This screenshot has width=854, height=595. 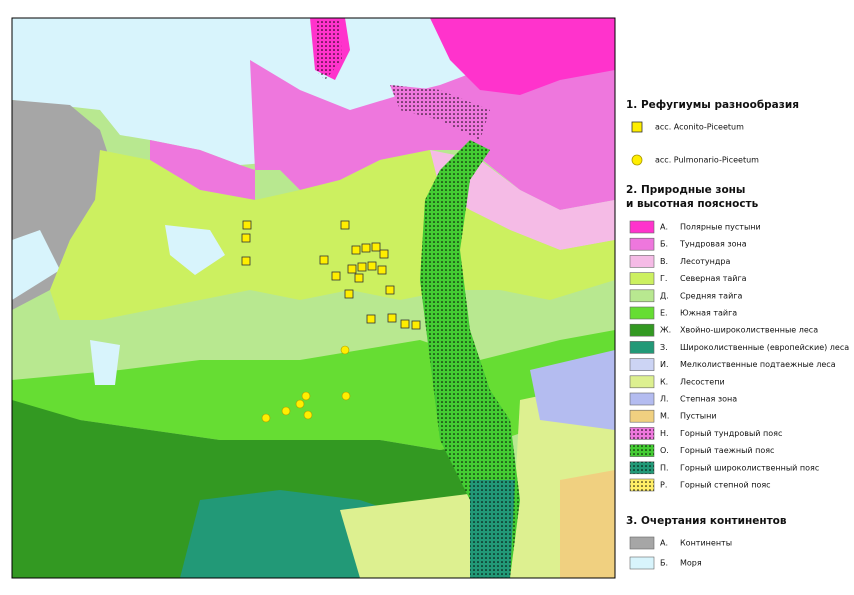 I want to click on legend-letter: О., so click(x=664, y=450).